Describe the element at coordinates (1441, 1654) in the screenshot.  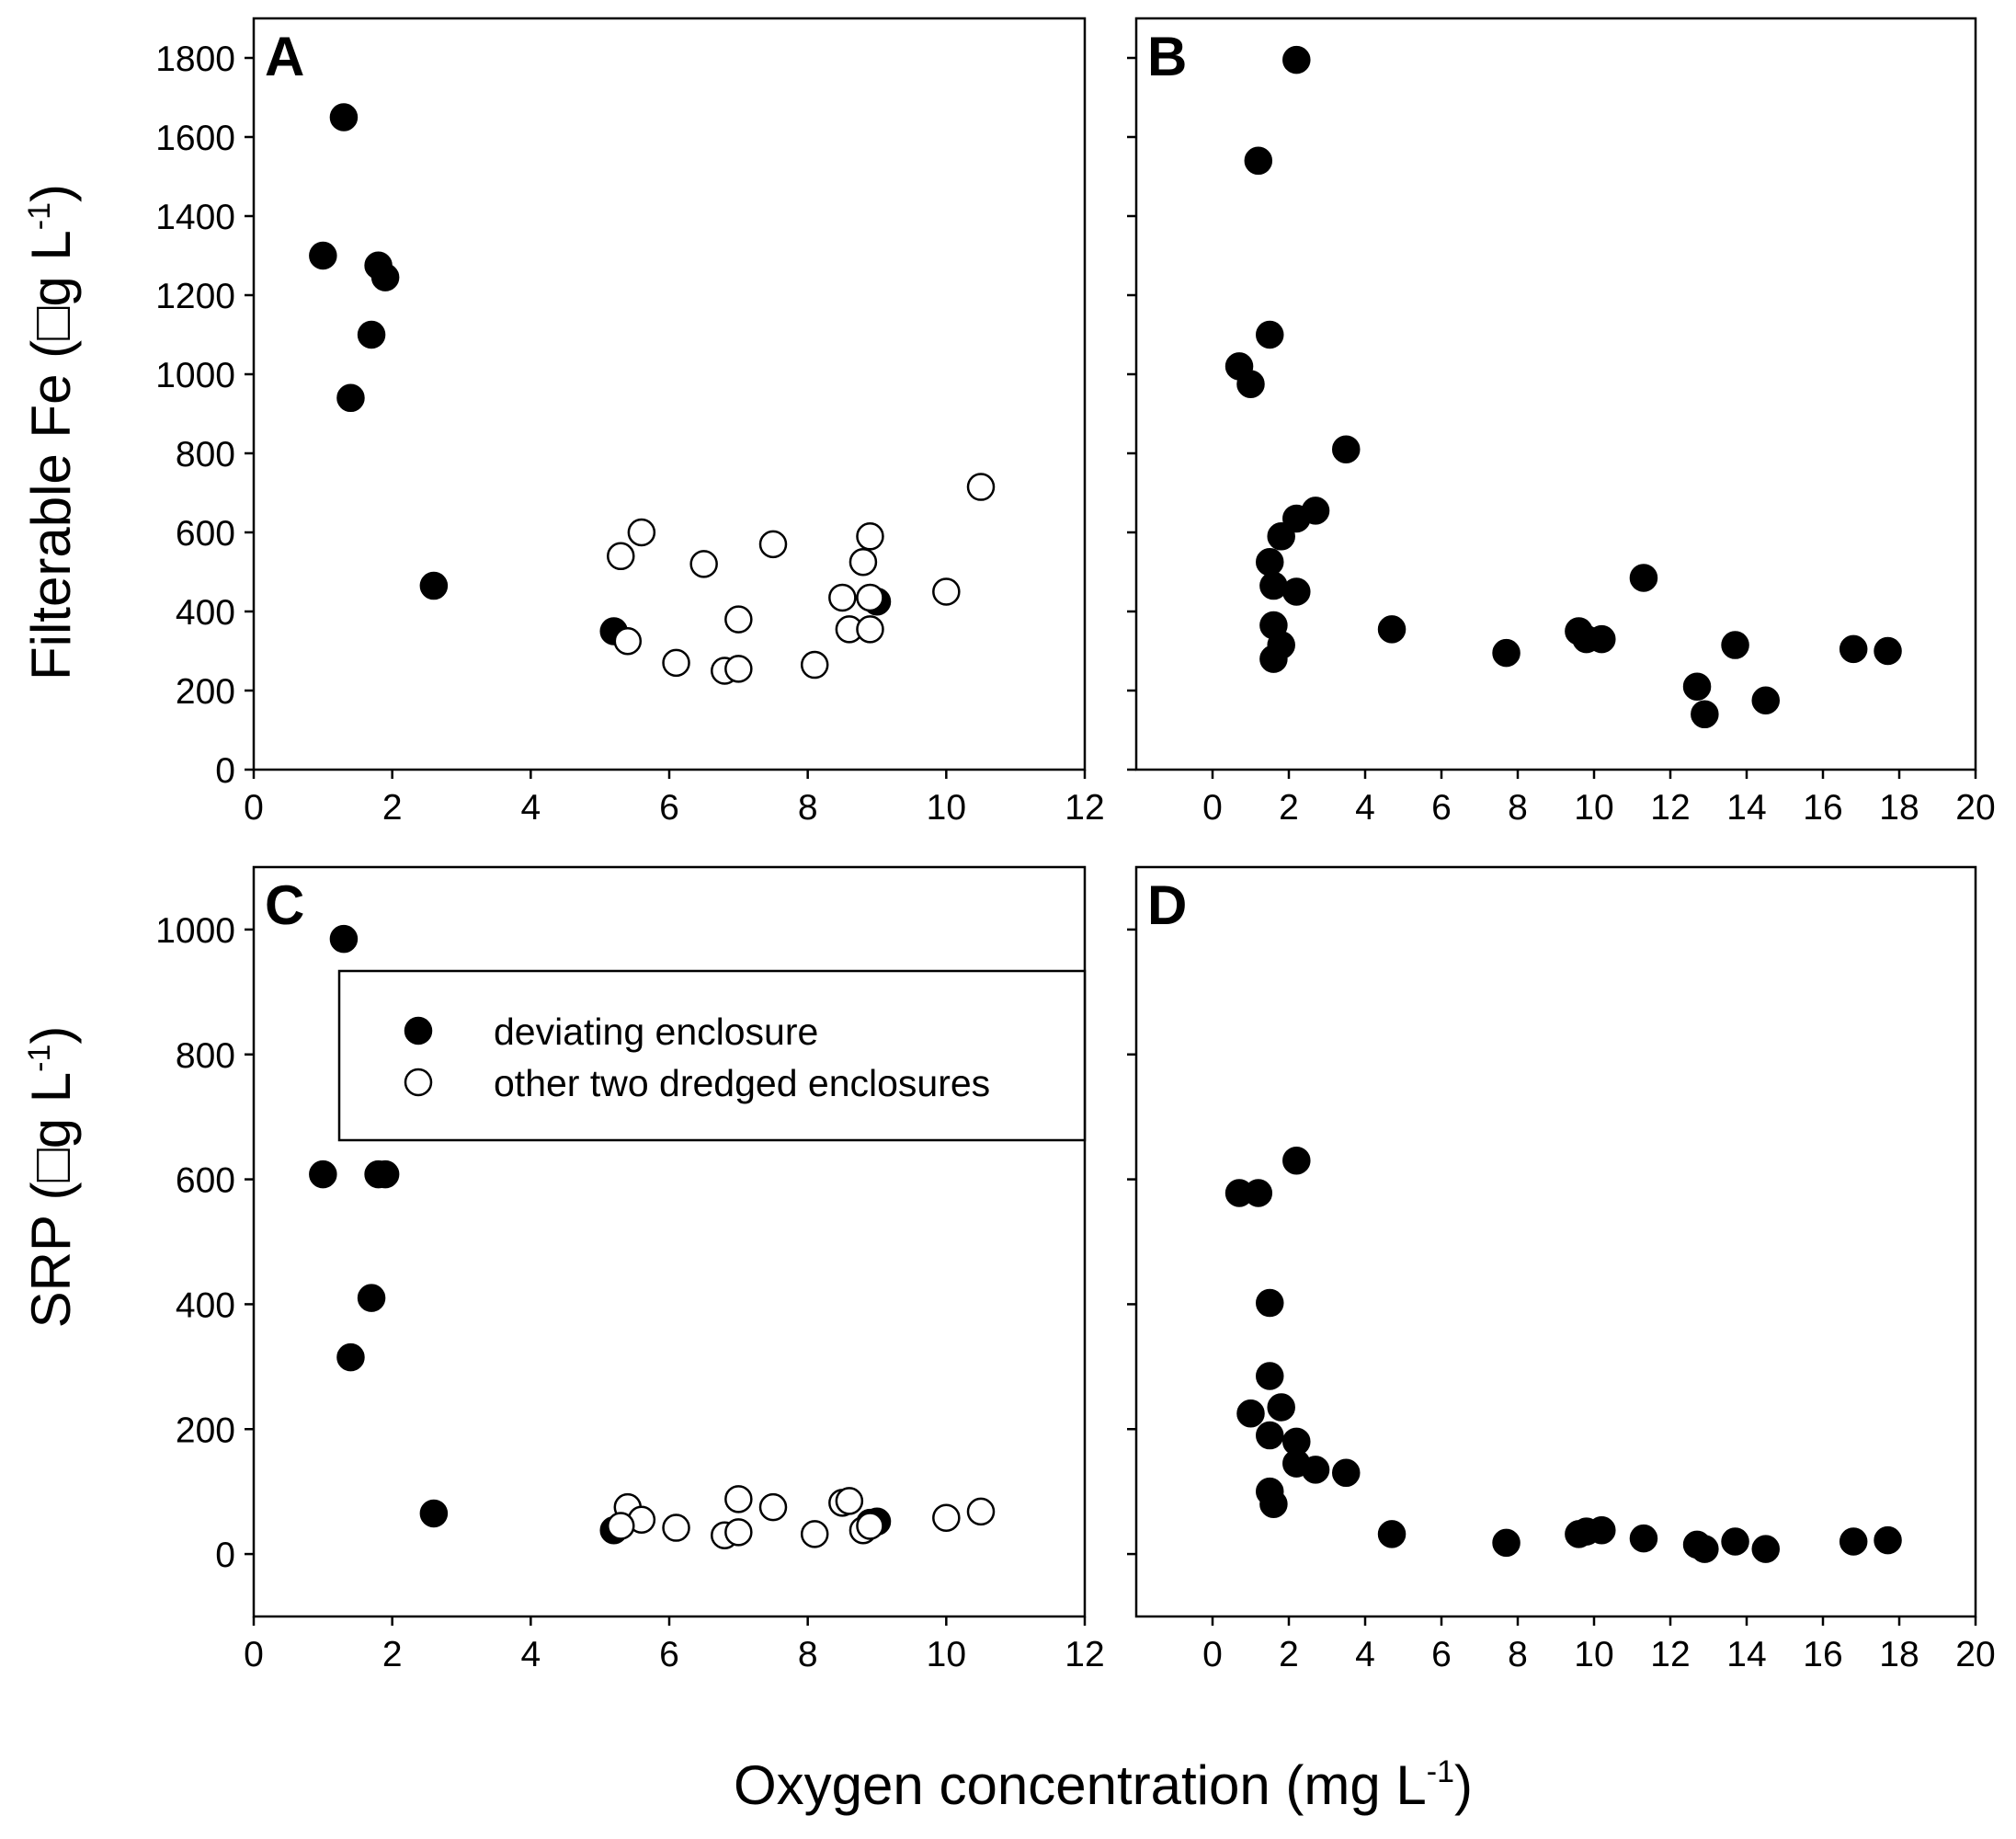
I see `panel-d-xtick-label: 6` at that location.